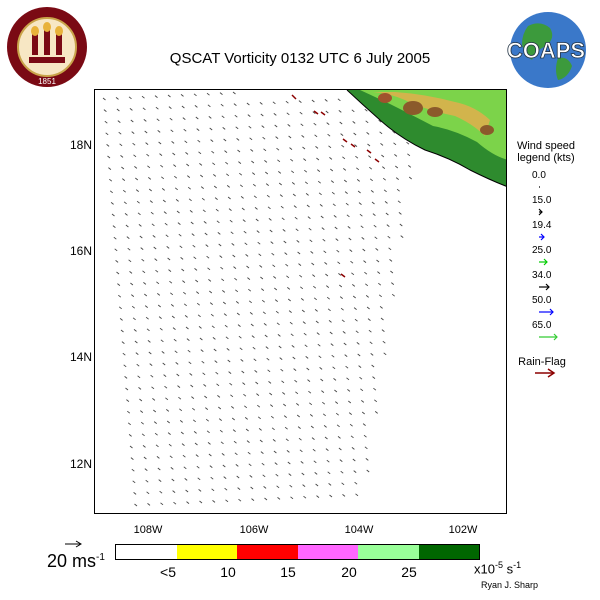 The height and width of the screenshot is (600, 600). I want to click on wind-legend-label: 65.0, so click(542, 325).